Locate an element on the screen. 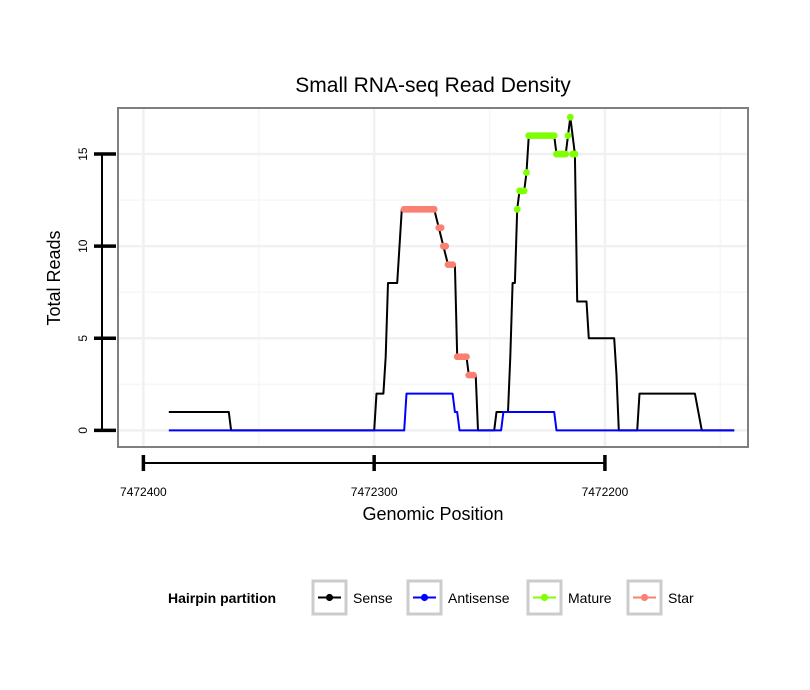  legend-item-antisense: Antisense is located at coordinates (458, 597).